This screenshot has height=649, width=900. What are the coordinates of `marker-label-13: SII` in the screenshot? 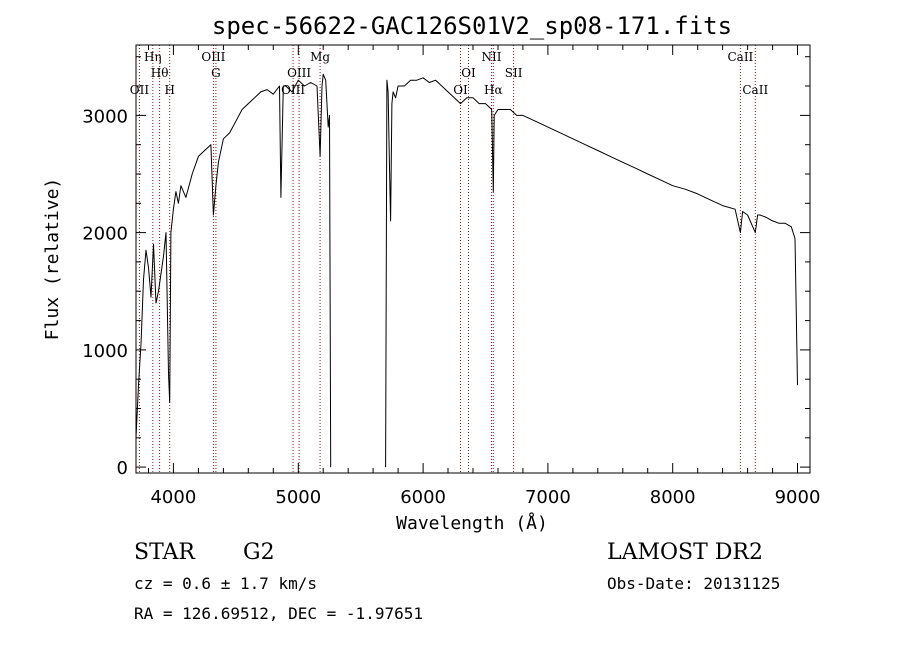 It's located at (514, 73).